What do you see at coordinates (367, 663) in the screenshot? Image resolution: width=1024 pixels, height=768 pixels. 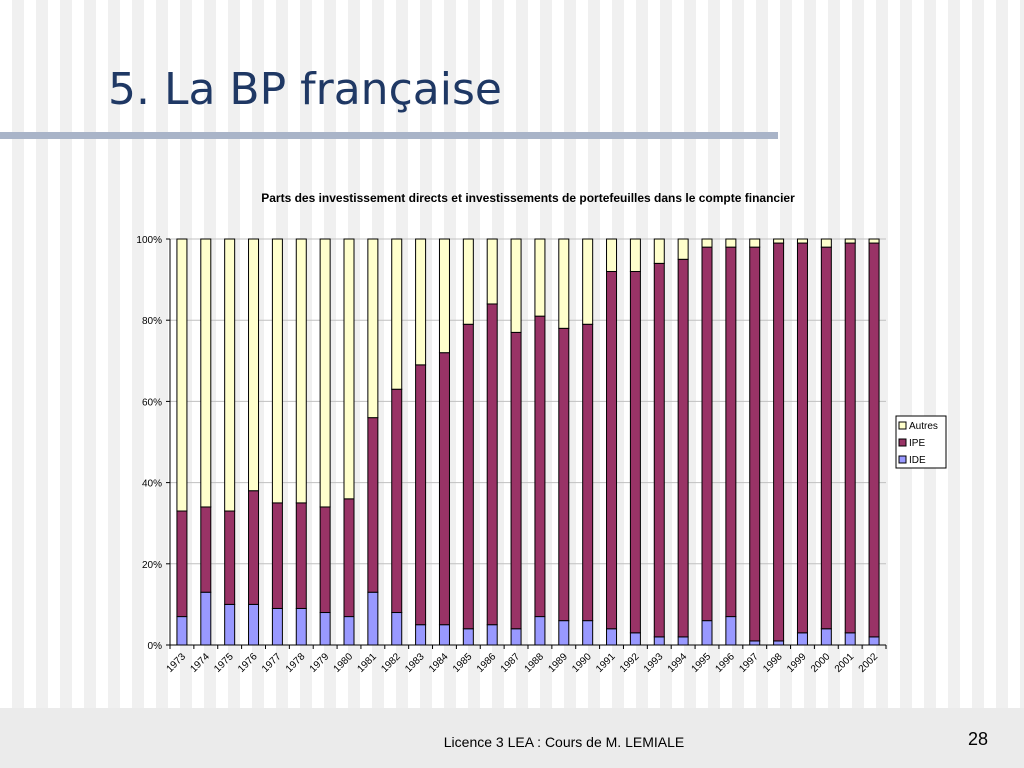 I see `x-tick-label: 1981` at bounding box center [367, 663].